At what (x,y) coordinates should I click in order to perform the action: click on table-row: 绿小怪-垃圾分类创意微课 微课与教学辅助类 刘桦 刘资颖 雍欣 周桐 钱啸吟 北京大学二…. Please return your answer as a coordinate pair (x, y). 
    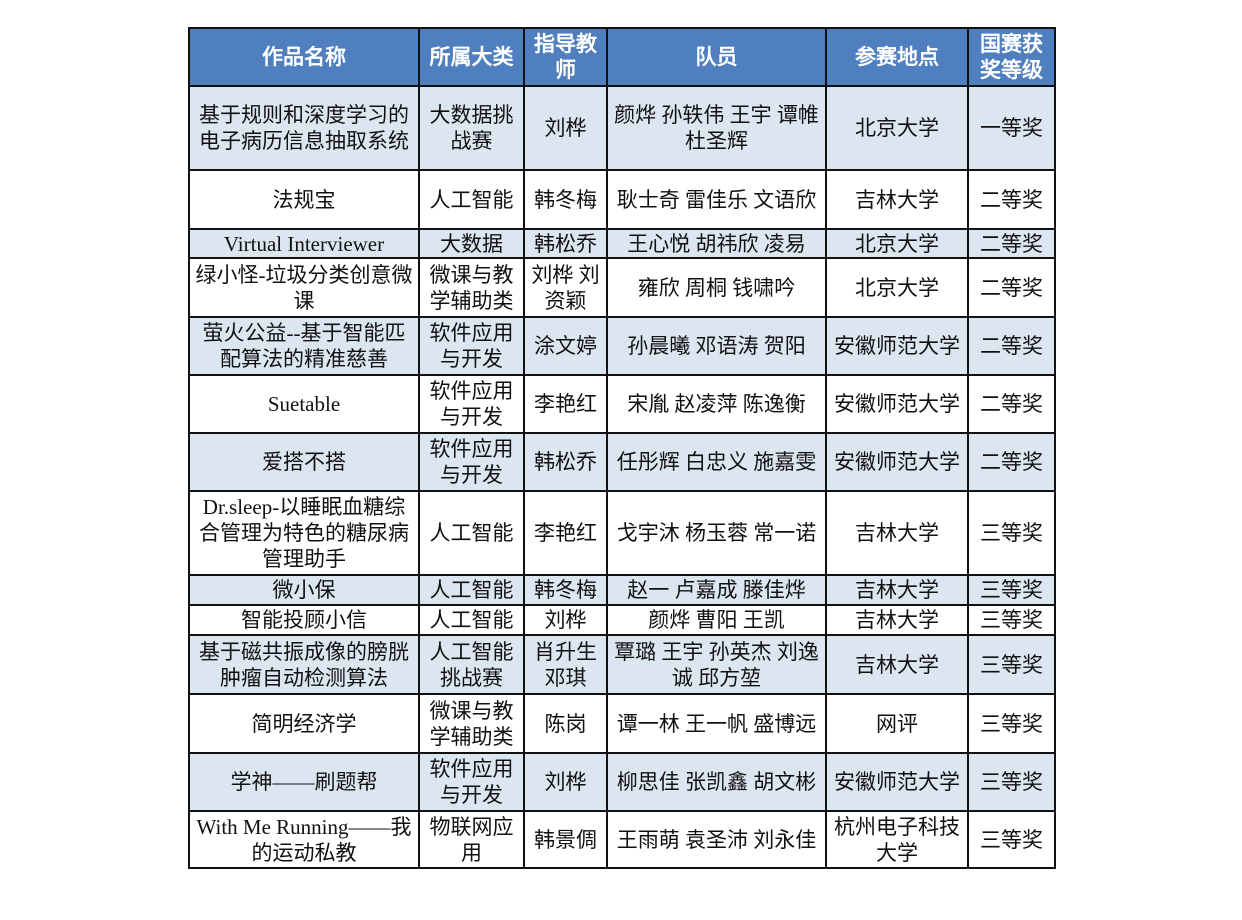
    Looking at the image, I should click on (622, 287).